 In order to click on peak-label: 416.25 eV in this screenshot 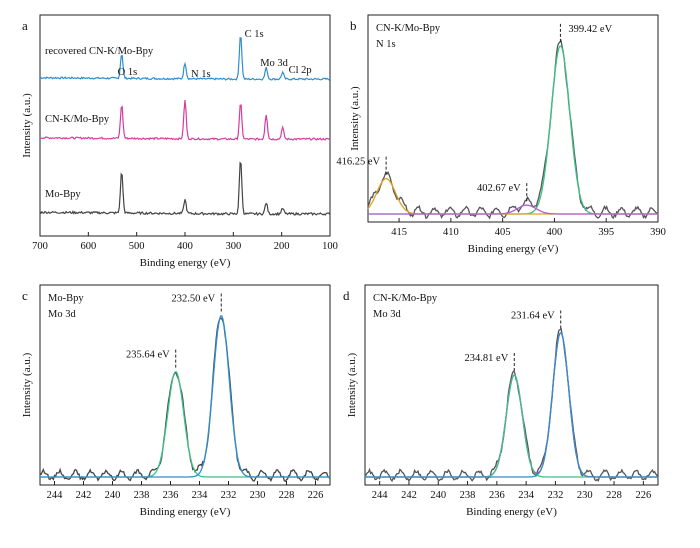, I will do `click(358, 162)`.